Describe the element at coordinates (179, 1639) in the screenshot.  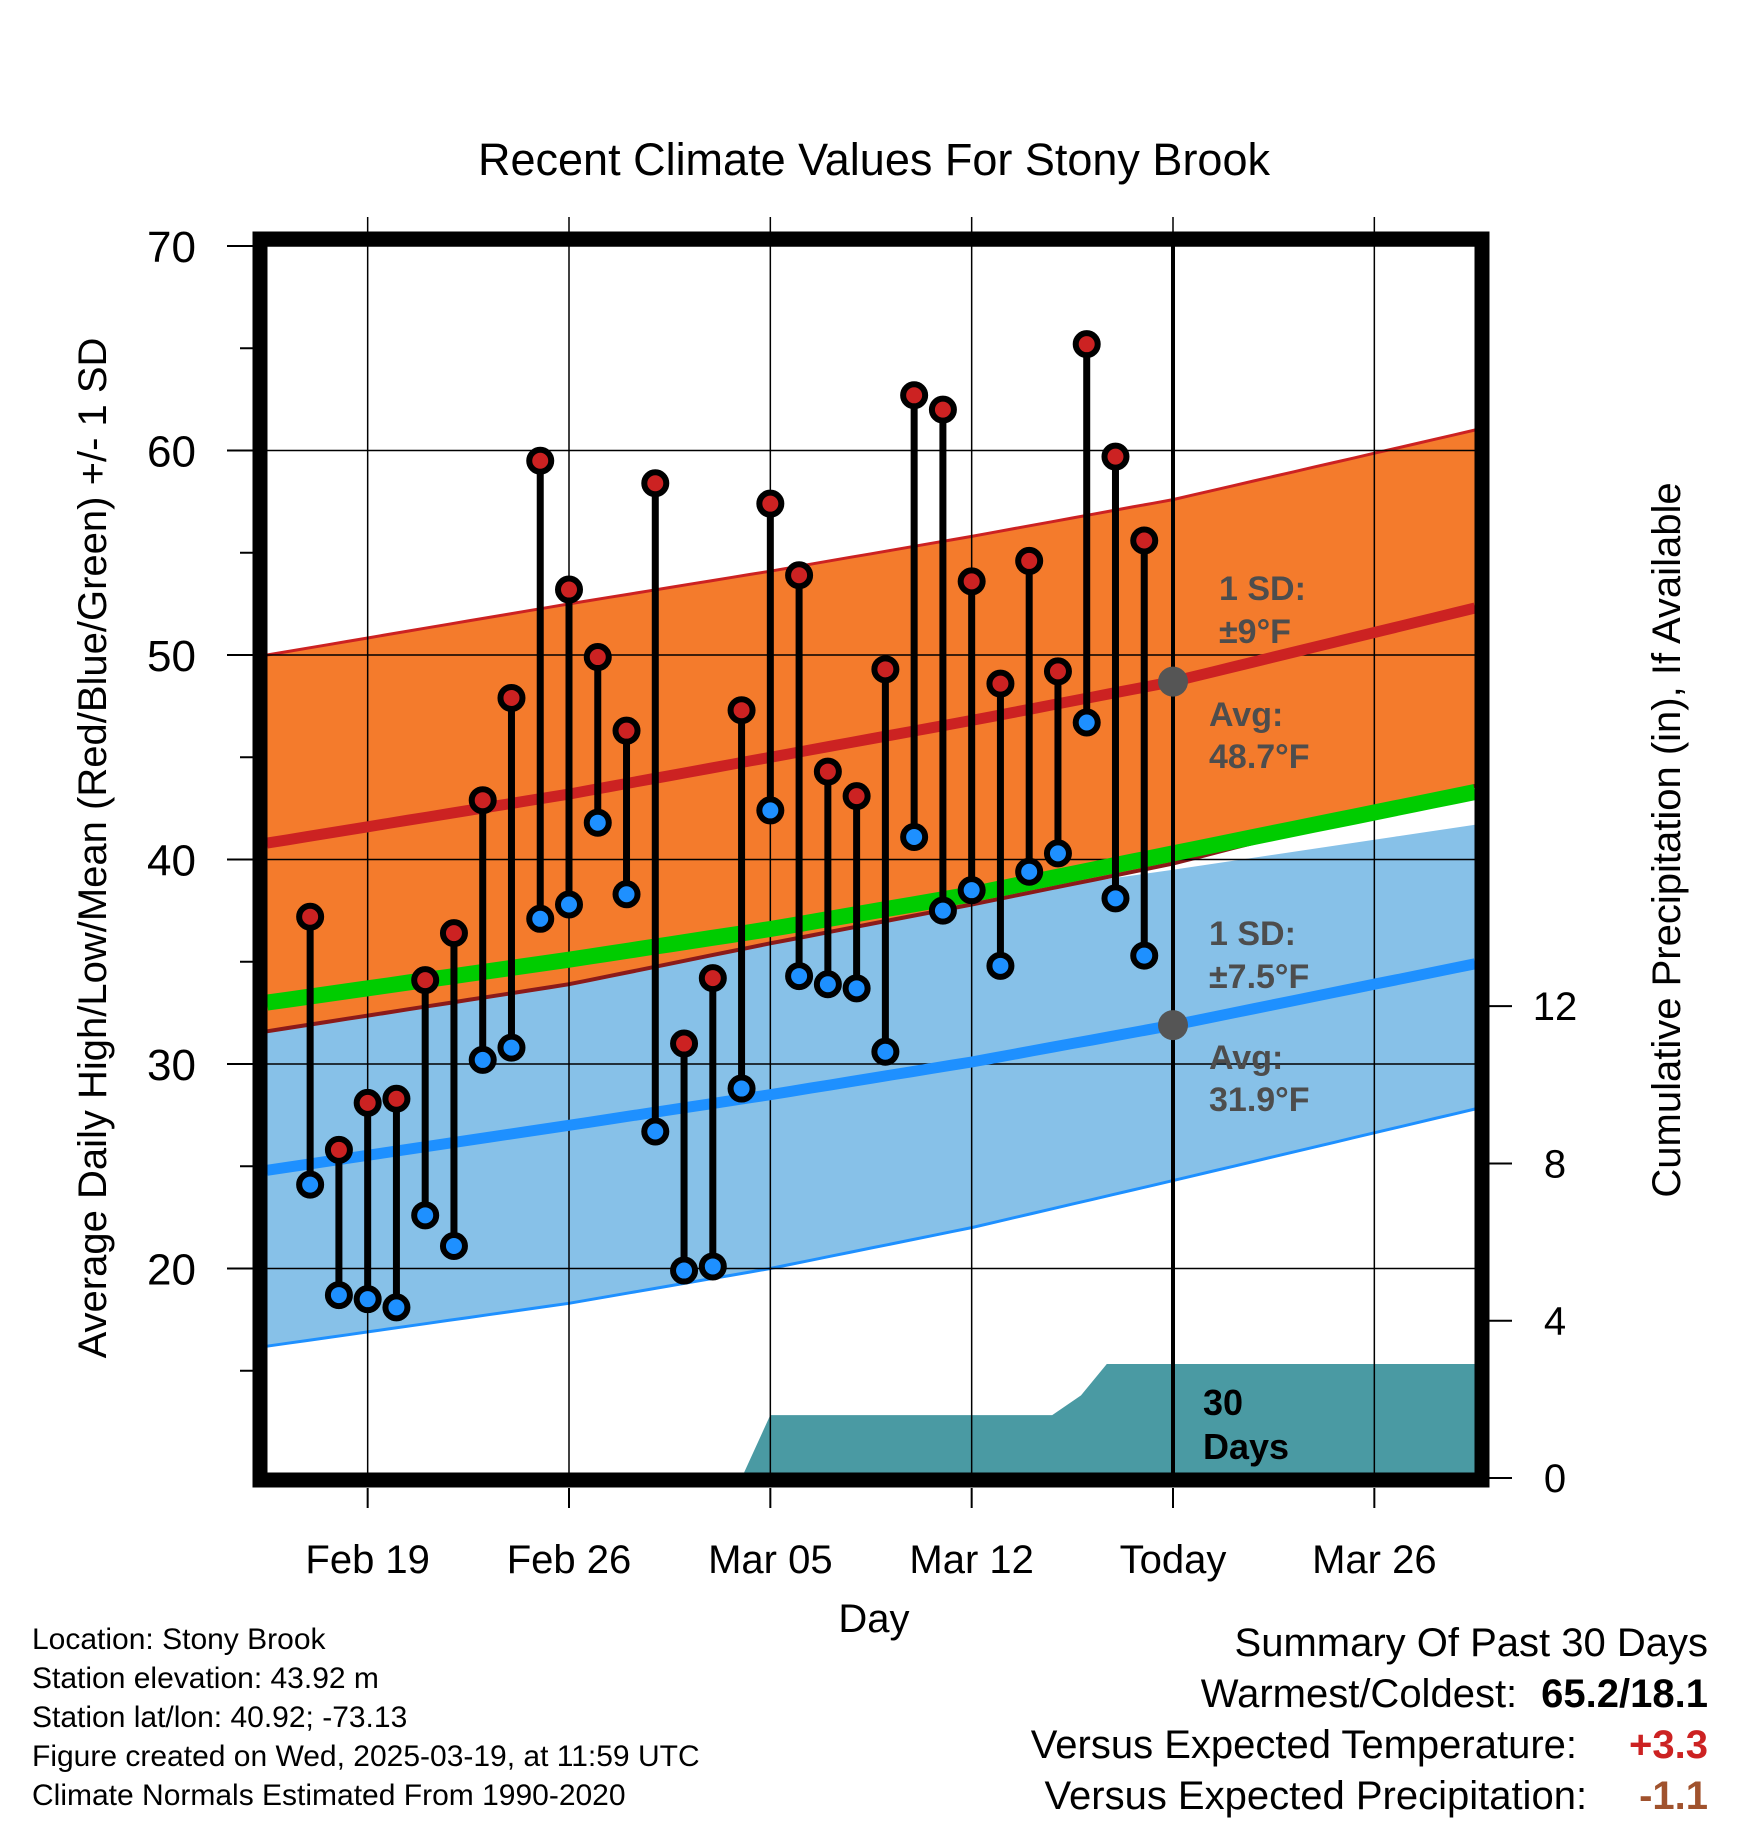
I see `info-location: Location: Stony Brook` at that location.